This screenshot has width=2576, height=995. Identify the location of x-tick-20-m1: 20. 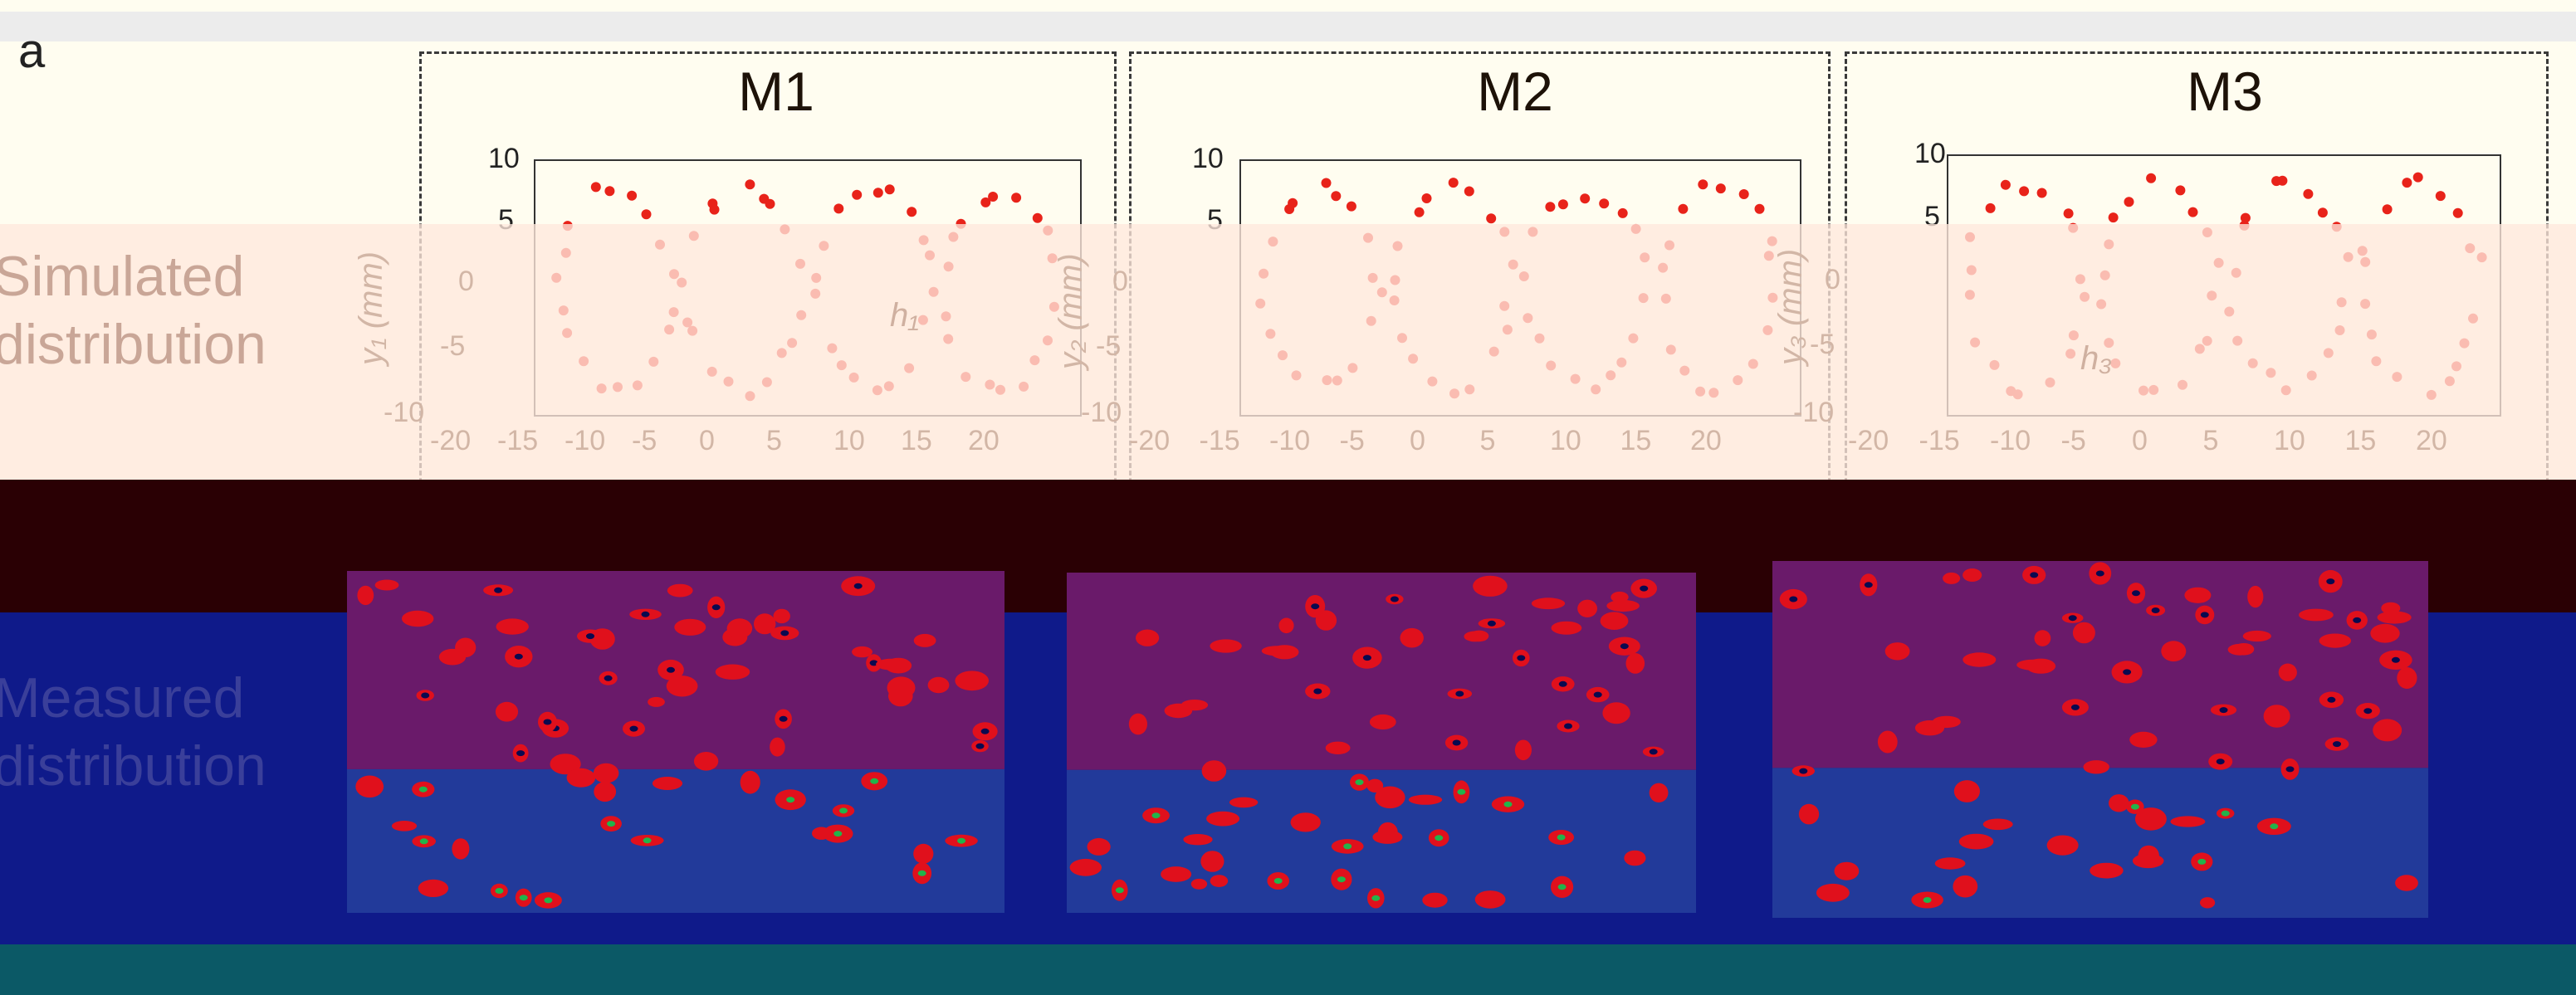
(984, 441).